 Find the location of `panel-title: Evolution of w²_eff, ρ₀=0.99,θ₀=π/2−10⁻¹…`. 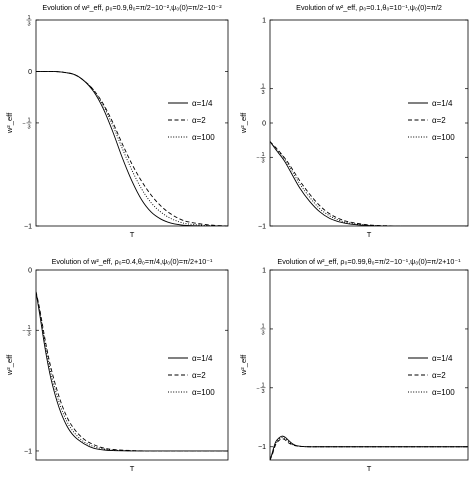

panel-title: Evolution of w²_eff, ρ₀=0.99,θ₀=π/2−10⁻¹… is located at coordinates (369, 261).